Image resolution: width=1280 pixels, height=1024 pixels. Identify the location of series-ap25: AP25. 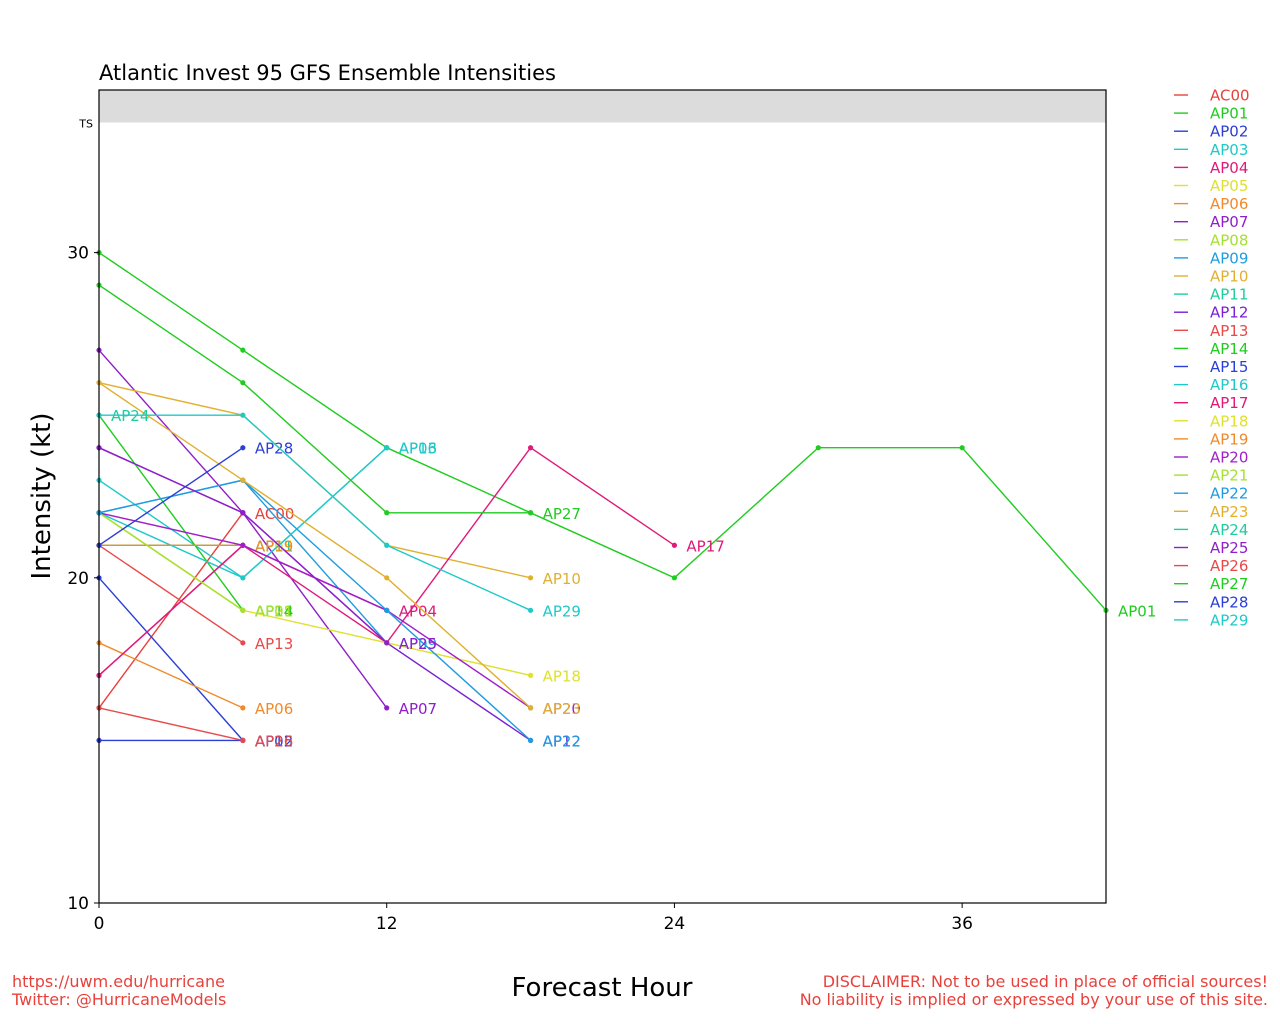
(266, 549).